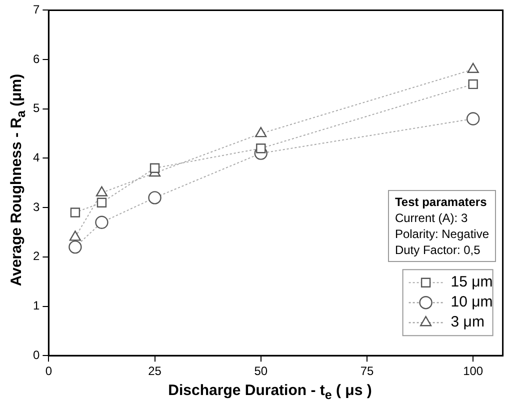  Describe the element at coordinates (261, 371) in the screenshot. I see `x-tick-label: 50` at that location.